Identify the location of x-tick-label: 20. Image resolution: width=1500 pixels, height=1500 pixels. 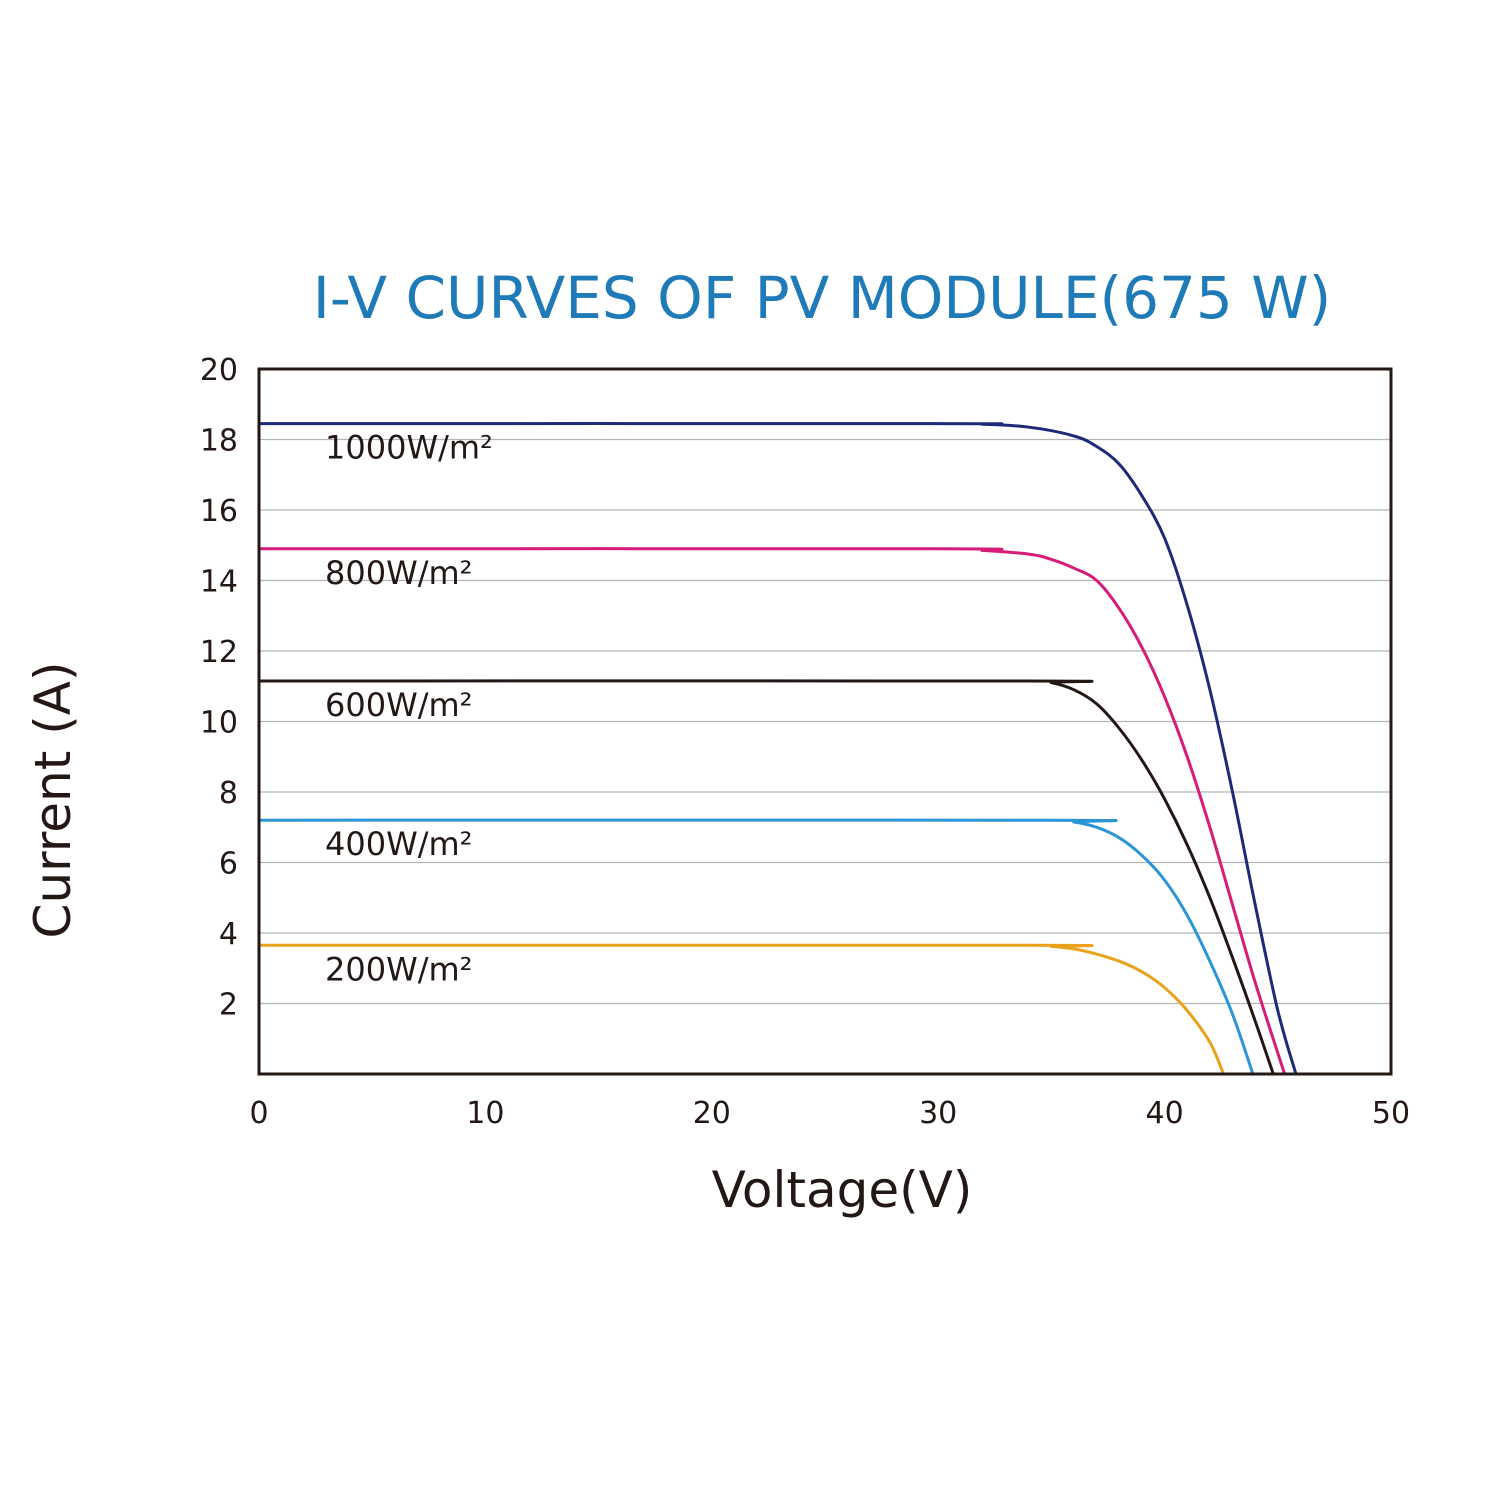
(712, 1113).